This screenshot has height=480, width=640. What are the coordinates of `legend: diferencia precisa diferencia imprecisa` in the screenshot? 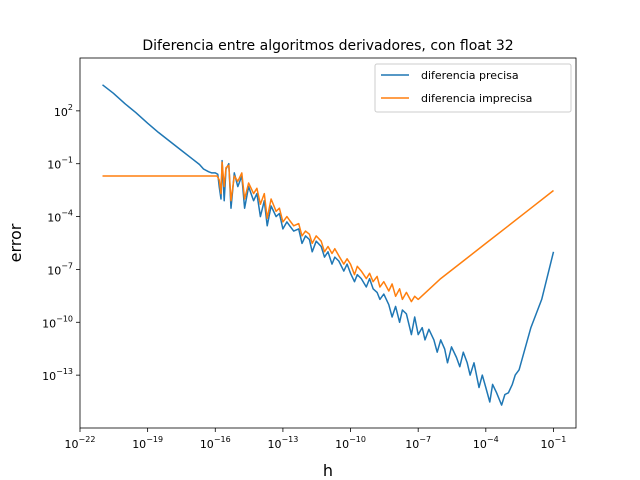 It's located at (473, 88).